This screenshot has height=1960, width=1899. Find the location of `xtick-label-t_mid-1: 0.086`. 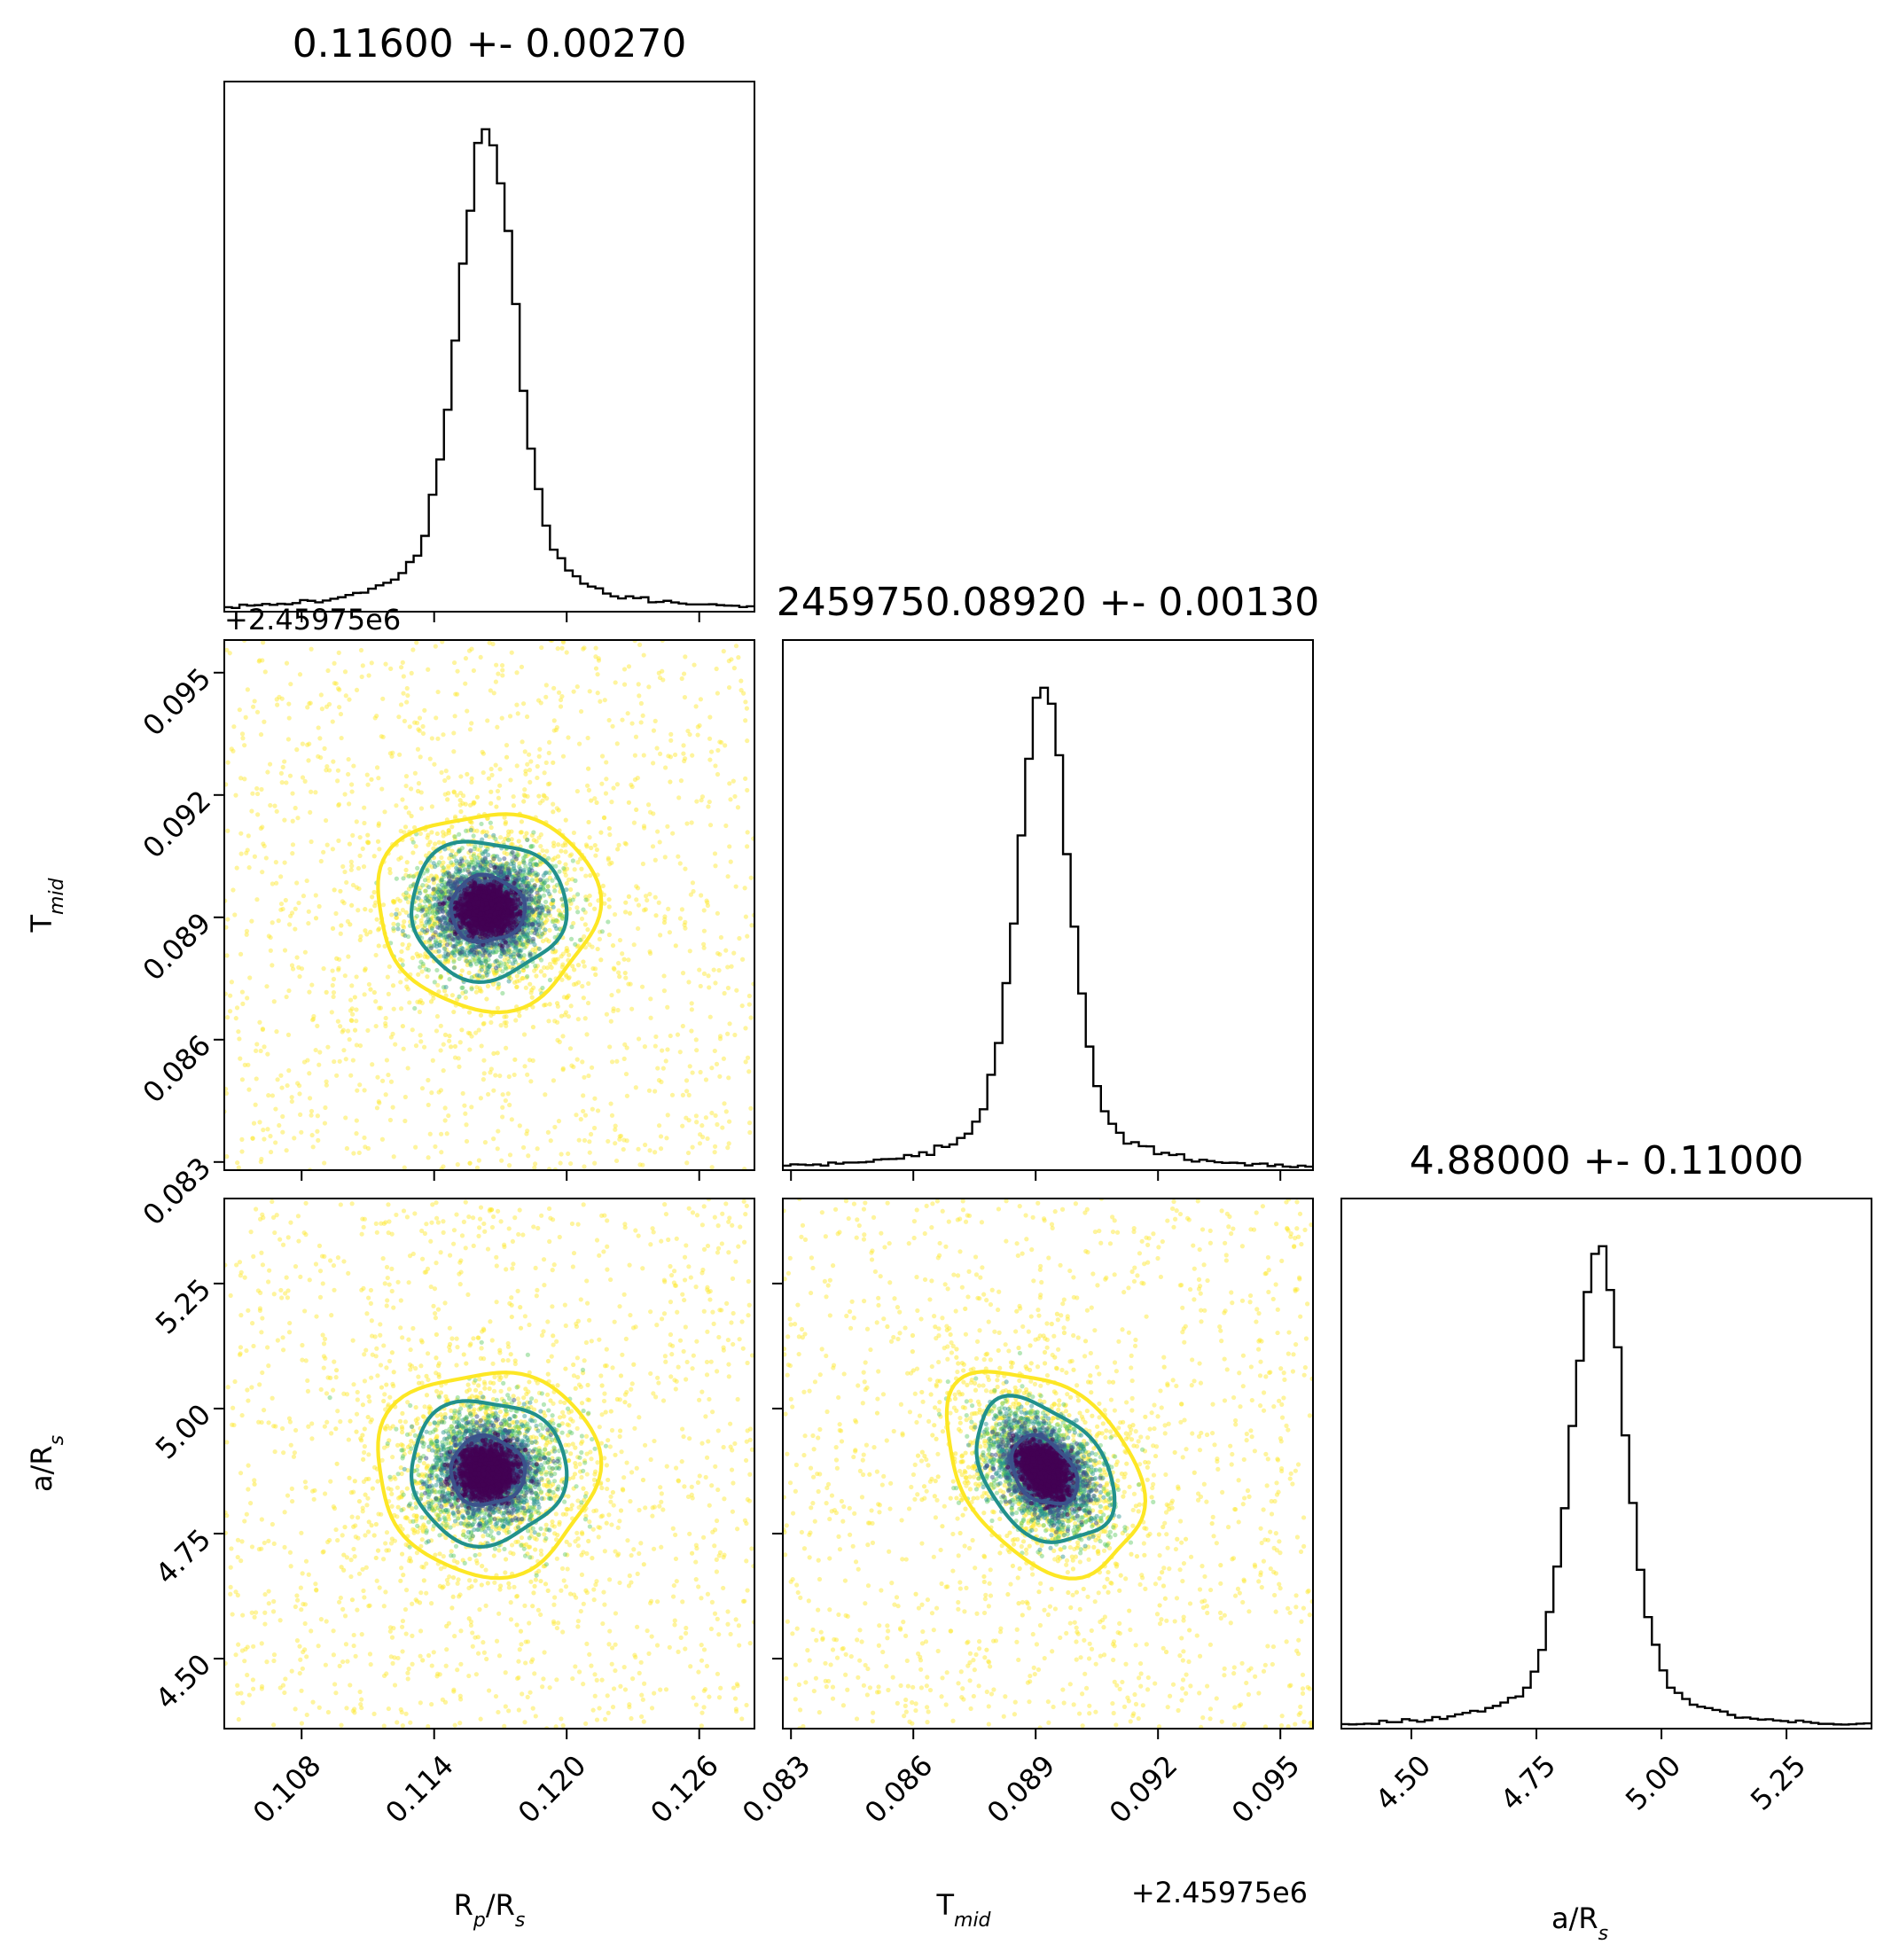

xtick-label-t_mid-1: 0.086 is located at coordinates (899, 1789).